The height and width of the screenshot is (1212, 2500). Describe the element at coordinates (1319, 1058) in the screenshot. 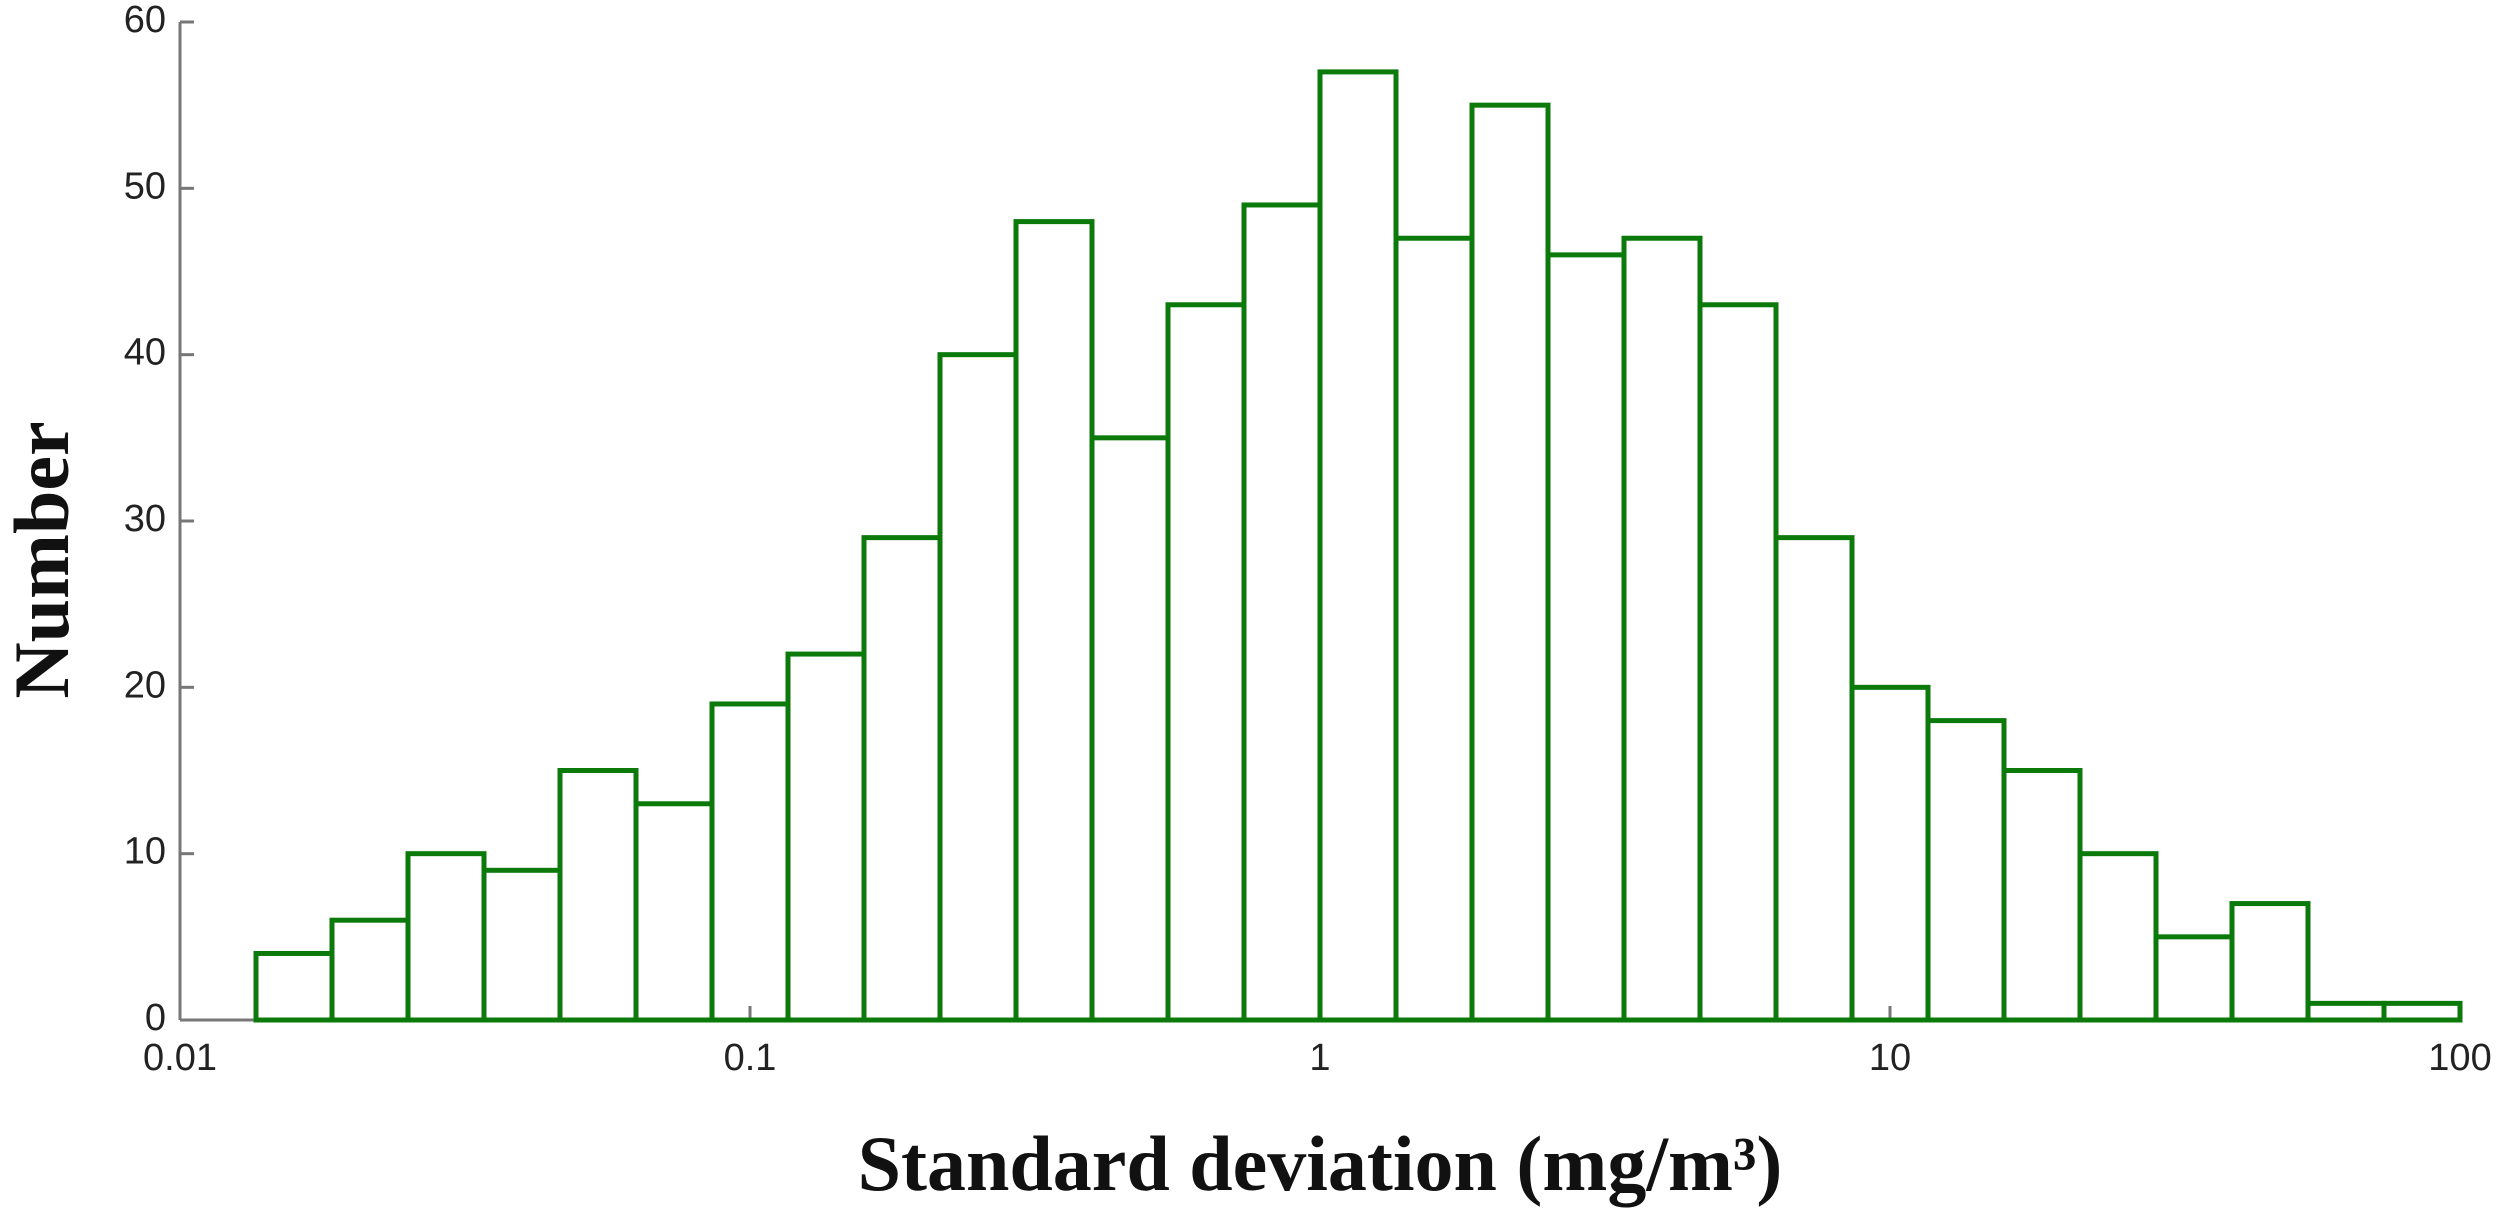

I see `x-tick-label: 1` at that location.